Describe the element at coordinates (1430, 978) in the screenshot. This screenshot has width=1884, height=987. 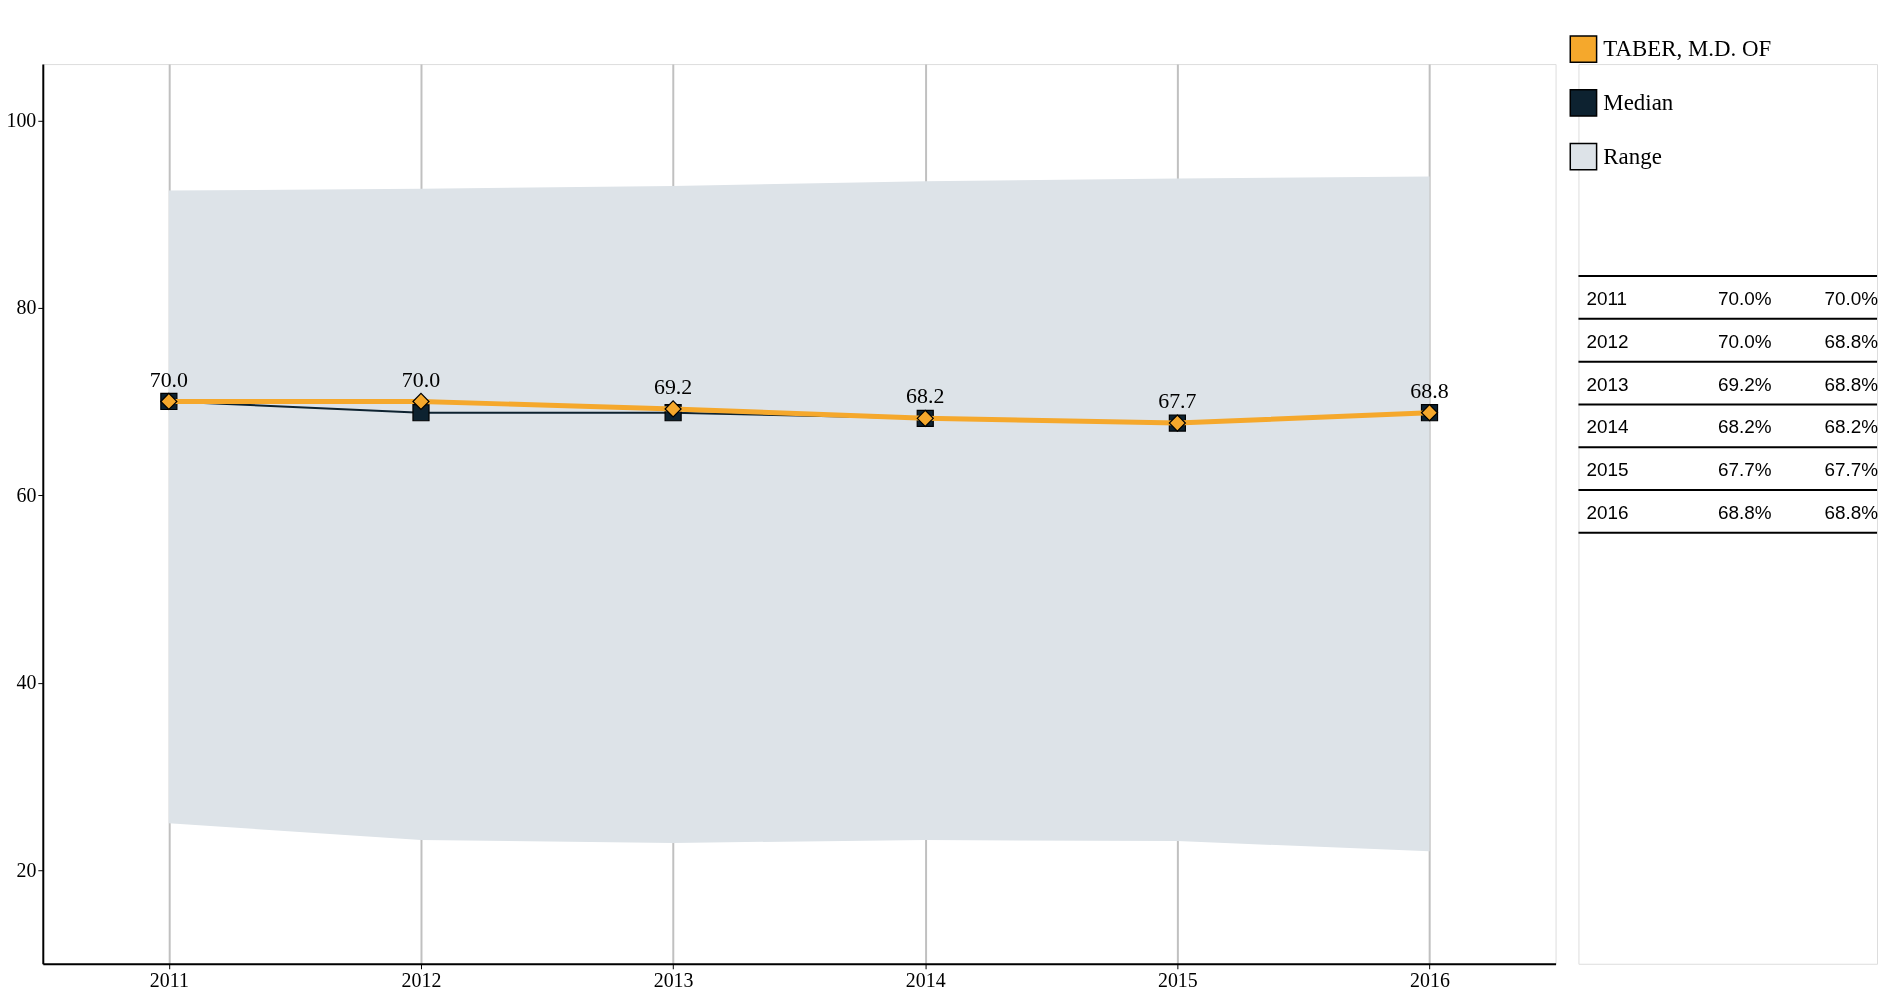
I see `x-tick-label: 2016` at that location.